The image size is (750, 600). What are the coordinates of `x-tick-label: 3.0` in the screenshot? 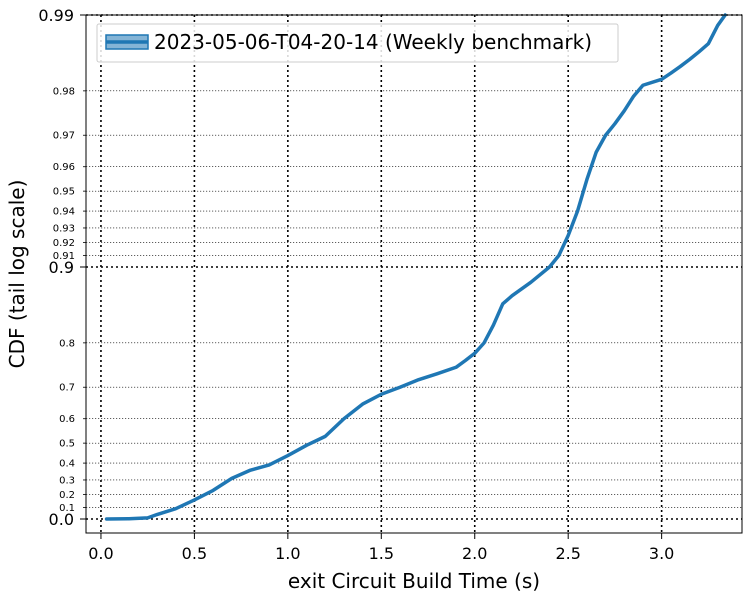 It's located at (661, 553).